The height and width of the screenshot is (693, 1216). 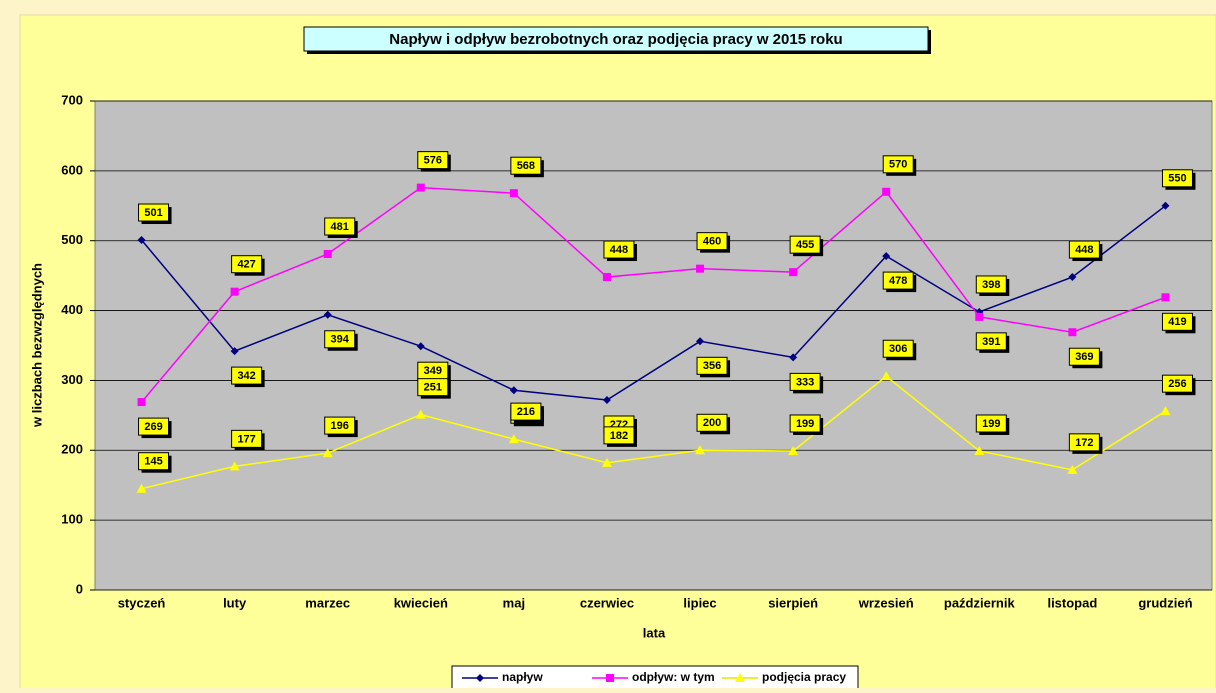 I want to click on data-label: 333, so click(x=805, y=382).